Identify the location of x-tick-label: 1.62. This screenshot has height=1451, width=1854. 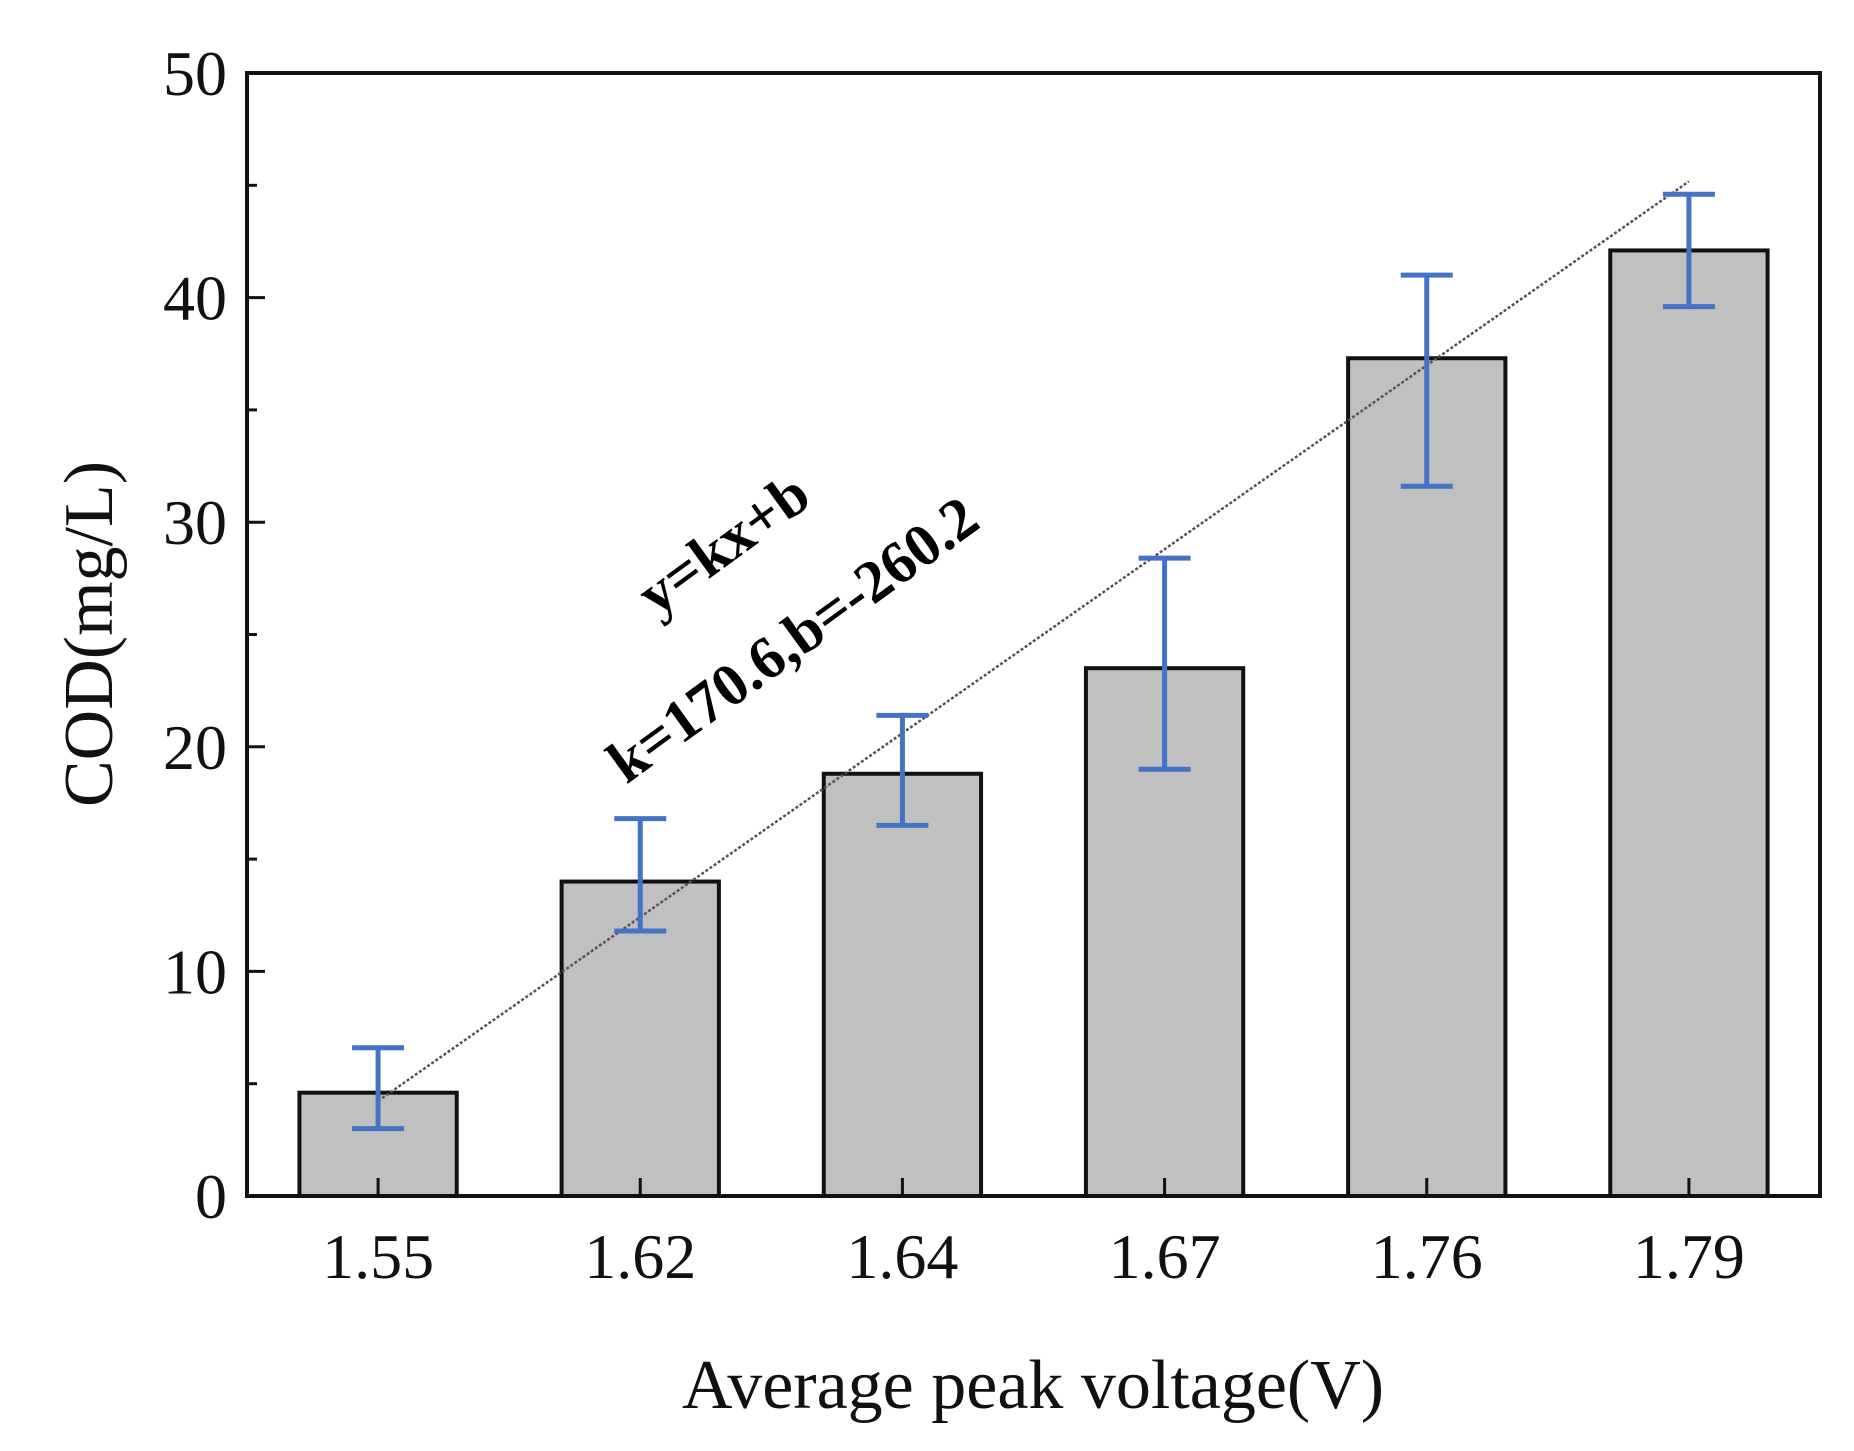
(640, 1256).